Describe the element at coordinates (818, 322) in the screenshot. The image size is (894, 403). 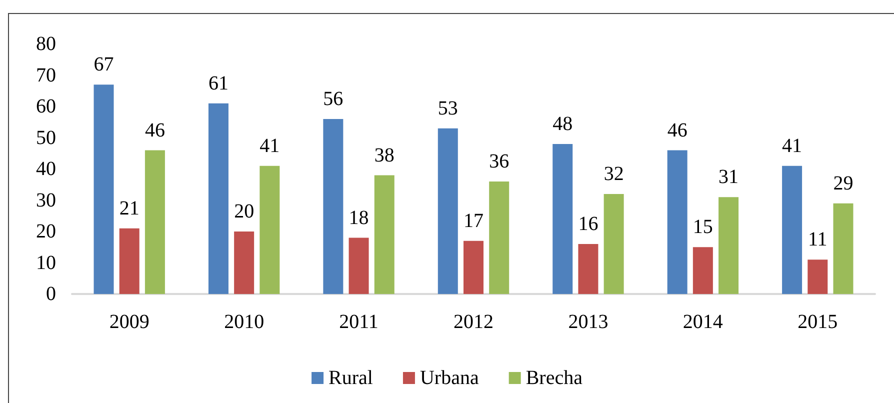
I see `x-tick-label: 2015` at that location.